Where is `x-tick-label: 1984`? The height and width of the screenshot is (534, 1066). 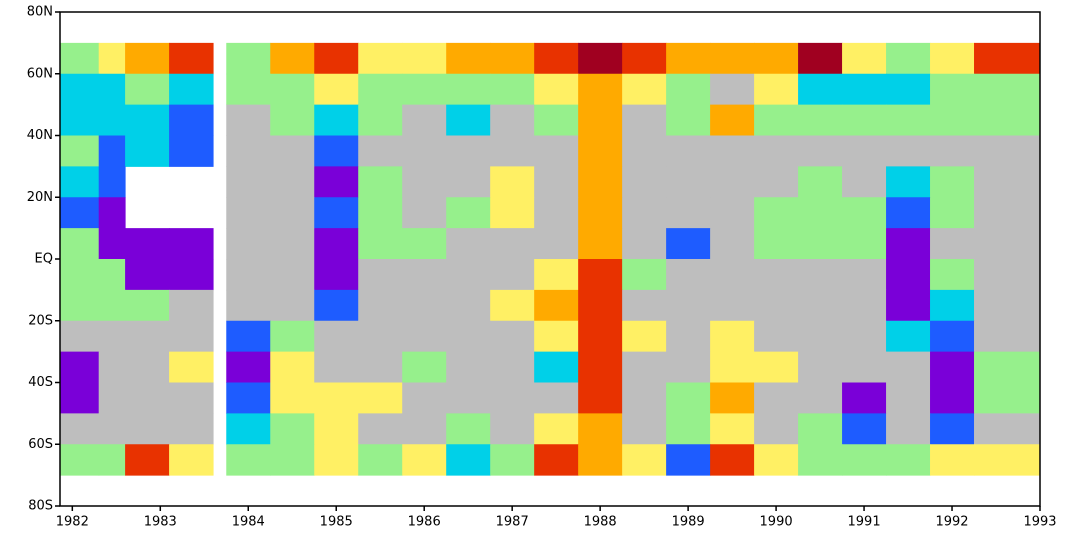 x-tick-label: 1984 is located at coordinates (248, 522).